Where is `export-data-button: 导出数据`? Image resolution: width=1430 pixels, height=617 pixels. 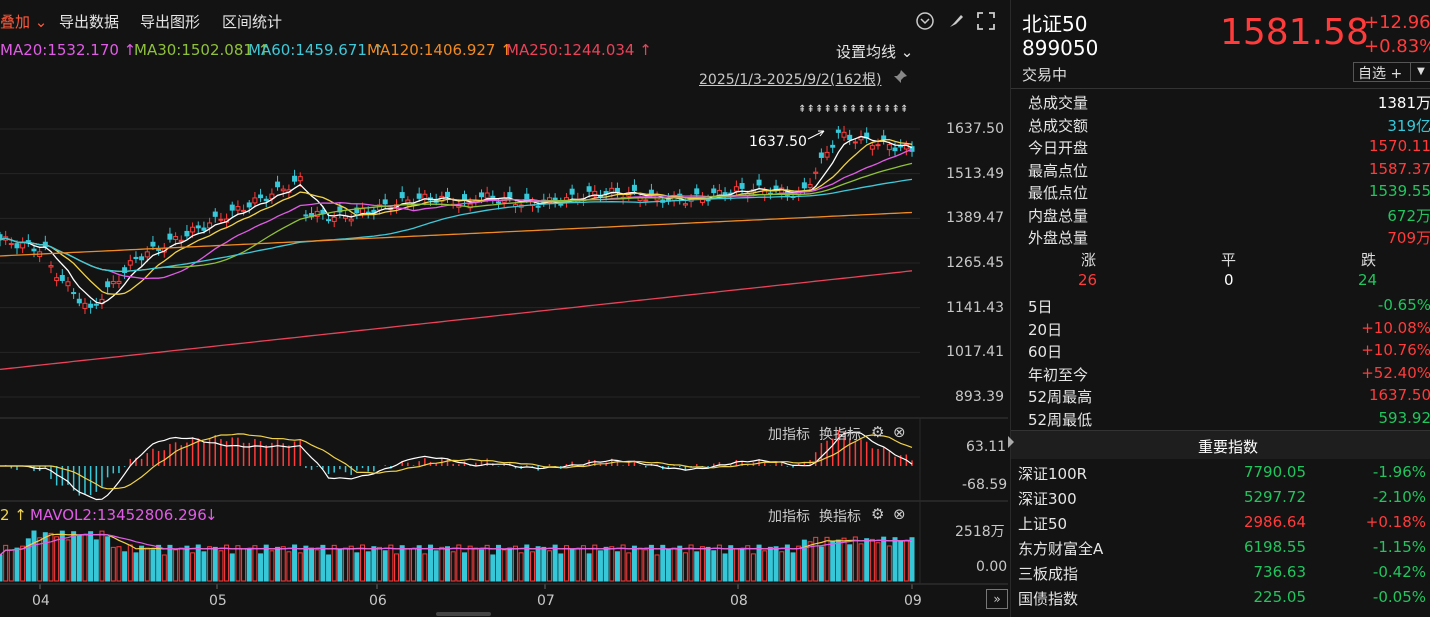
export-data-button: 导出数据 is located at coordinates (89, 22).